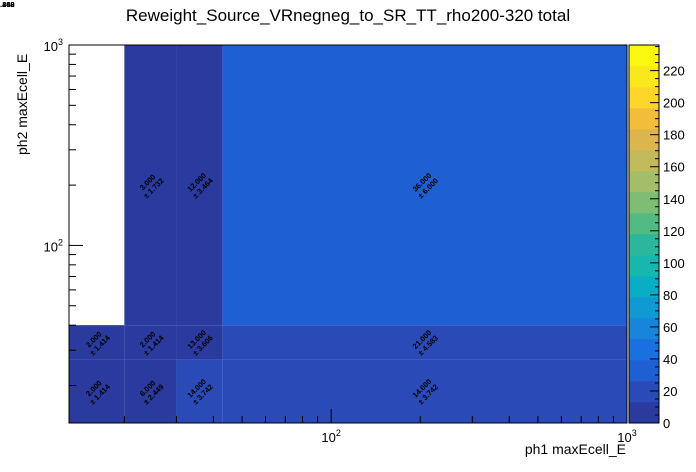 The image size is (696, 472). Describe the element at coordinates (674, 135) in the screenshot. I see `colorbar-tick-label: 180` at that location.